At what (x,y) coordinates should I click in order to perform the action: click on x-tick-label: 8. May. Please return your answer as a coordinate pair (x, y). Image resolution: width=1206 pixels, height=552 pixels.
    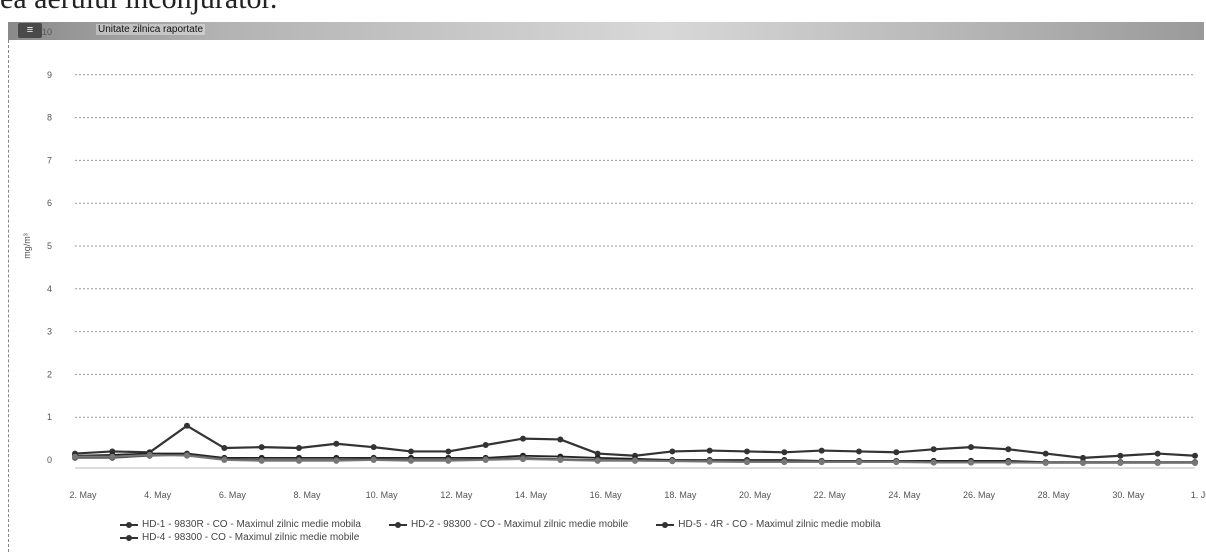
    Looking at the image, I should click on (307, 495).